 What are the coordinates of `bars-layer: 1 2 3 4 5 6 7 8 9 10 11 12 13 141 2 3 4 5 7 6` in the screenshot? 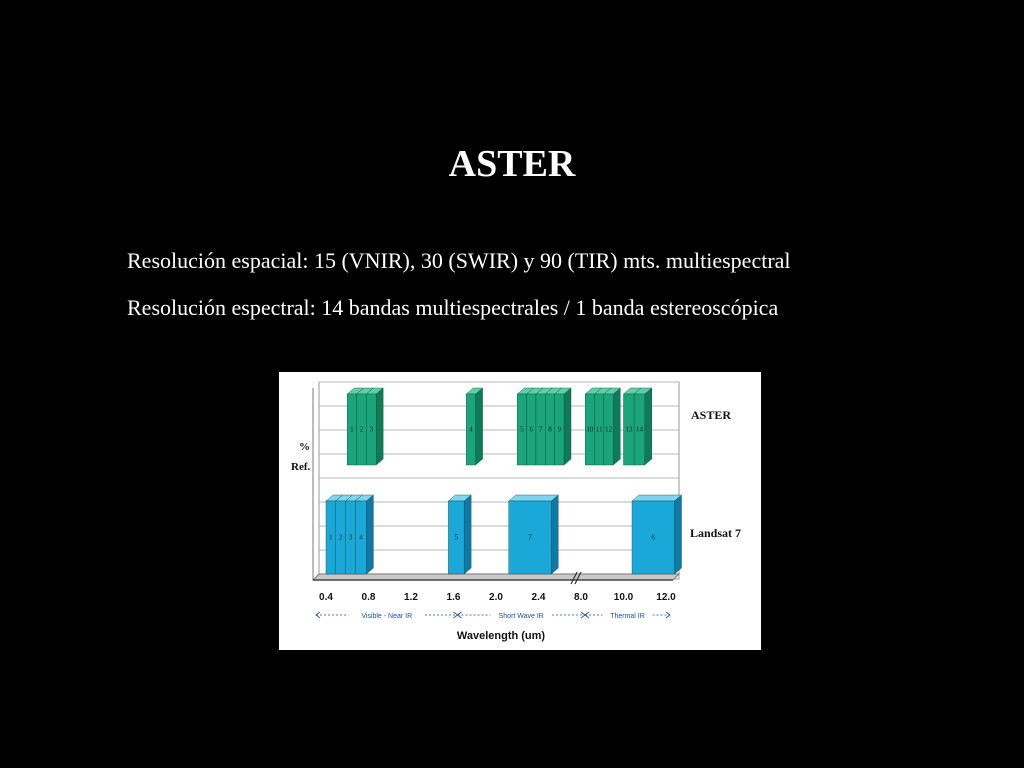 It's located at (504, 481).